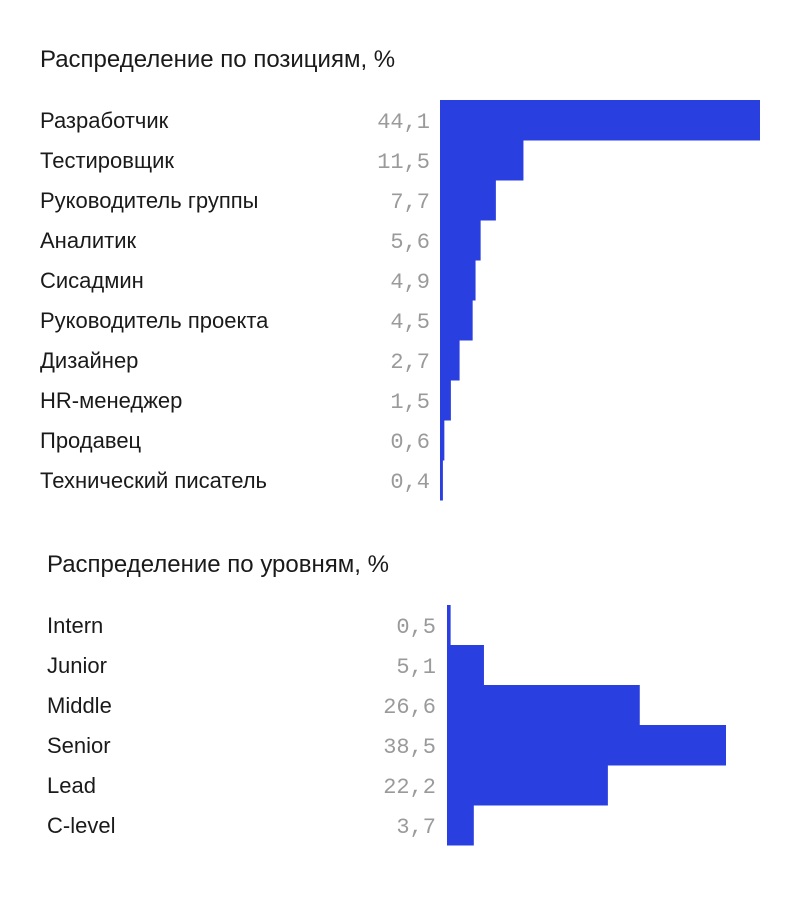 Image resolution: width=800 pixels, height=901 pixels. I want to click on value-label: 0,4, so click(410, 482).